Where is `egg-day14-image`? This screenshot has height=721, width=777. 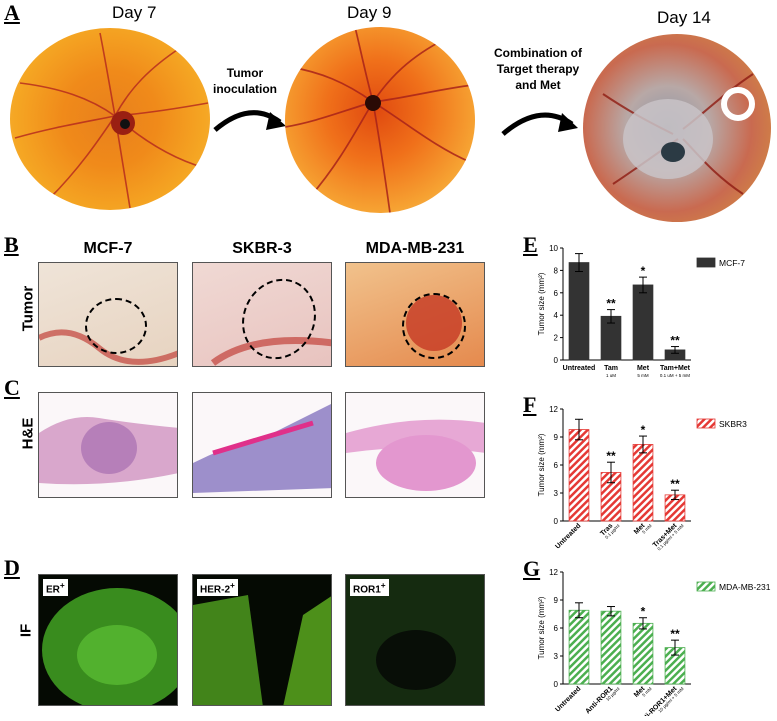
egg-day14-image is located at coordinates (677, 128).